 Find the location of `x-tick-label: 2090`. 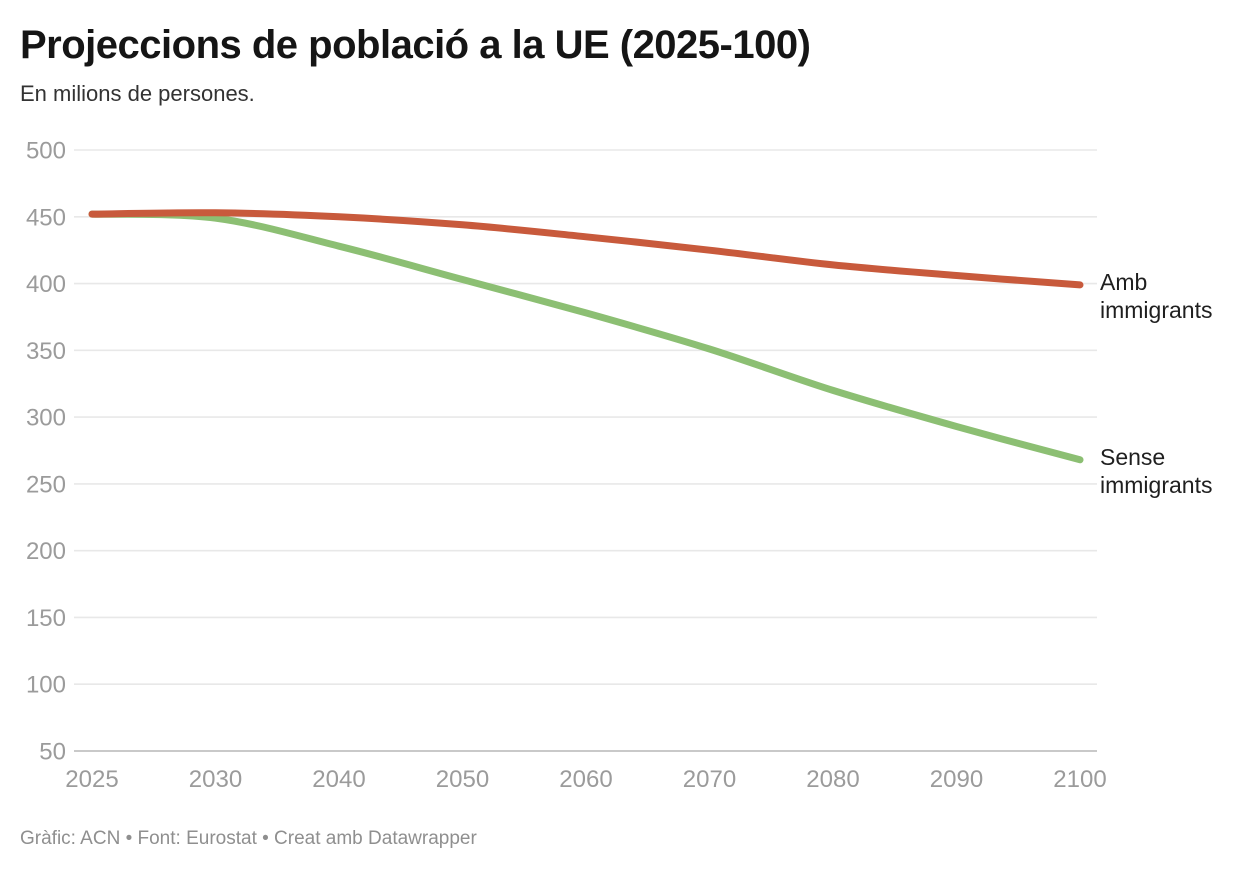

x-tick-label: 2090 is located at coordinates (956, 779).